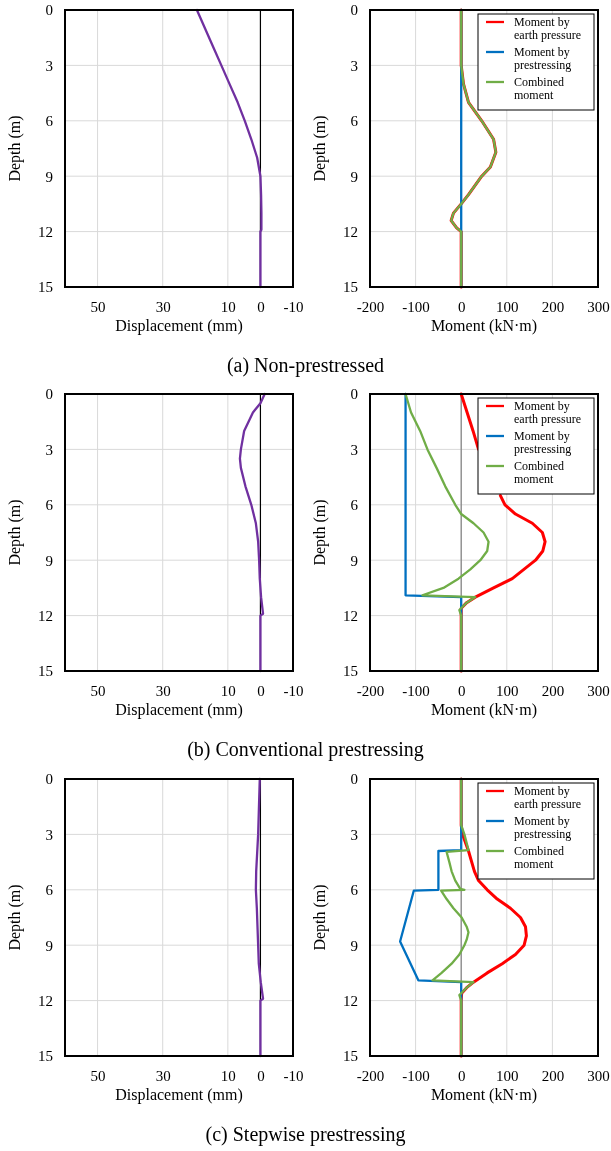 This screenshot has height=1151, width=611. I want to click on text: (b) Conventional prestressing, so click(305, 749).